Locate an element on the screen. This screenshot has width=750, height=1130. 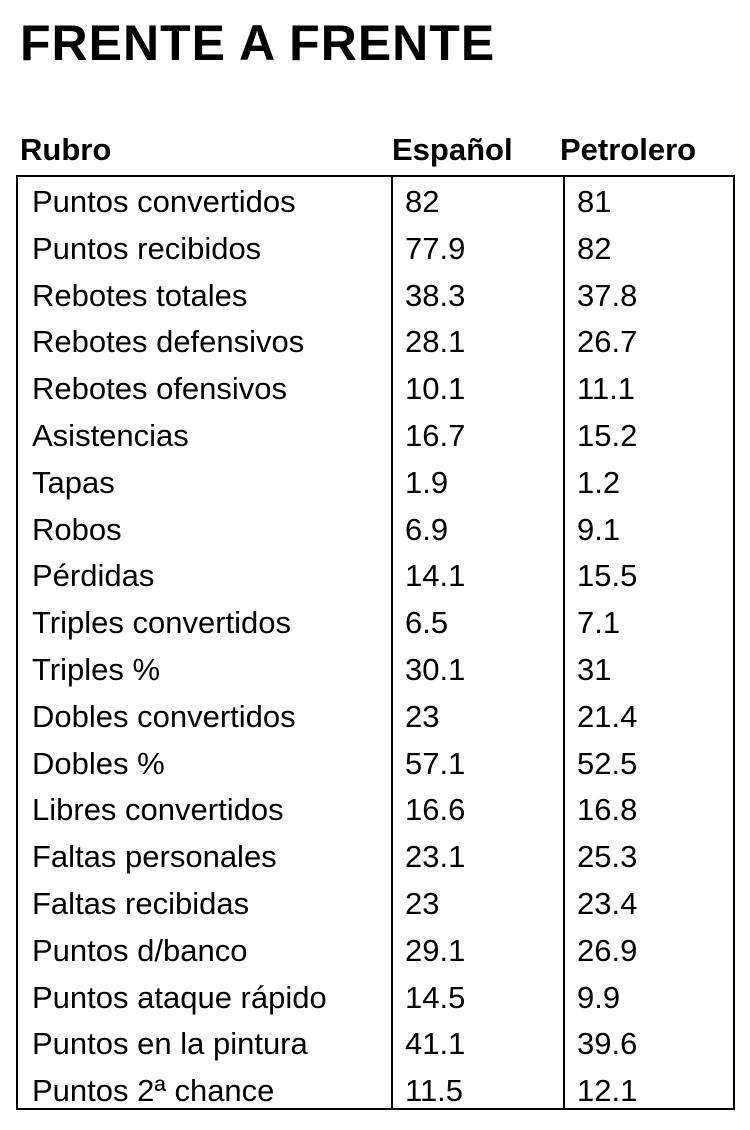
cell-rubro: Puntos en la pintura is located at coordinates (170, 1044).